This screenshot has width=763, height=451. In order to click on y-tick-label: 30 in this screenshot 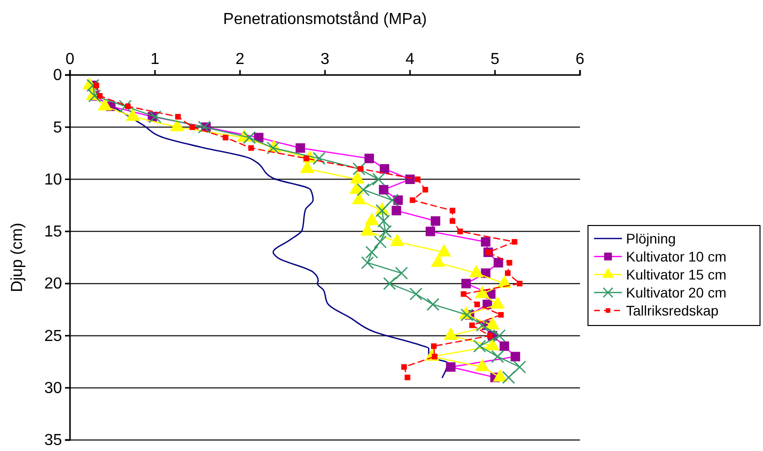, I will do `click(53, 388)`.